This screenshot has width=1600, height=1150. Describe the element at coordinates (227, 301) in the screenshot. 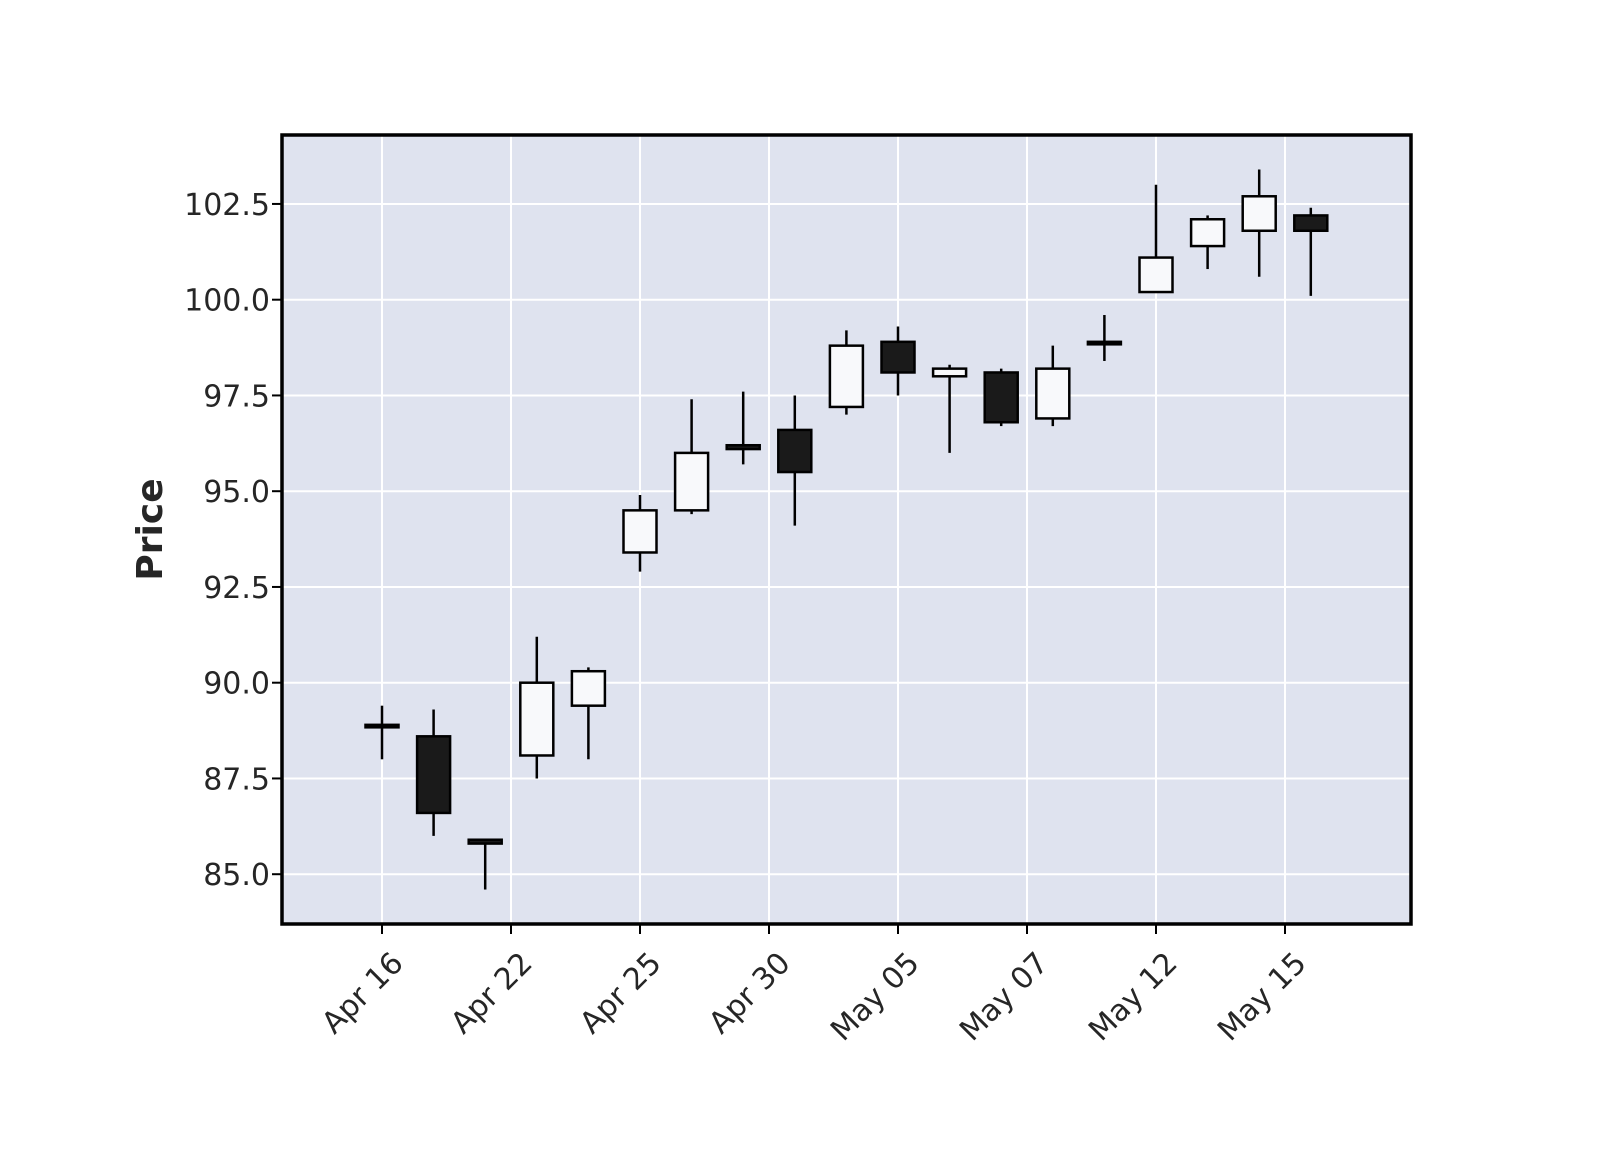

I see `y-tick-label: 100.0` at that location.